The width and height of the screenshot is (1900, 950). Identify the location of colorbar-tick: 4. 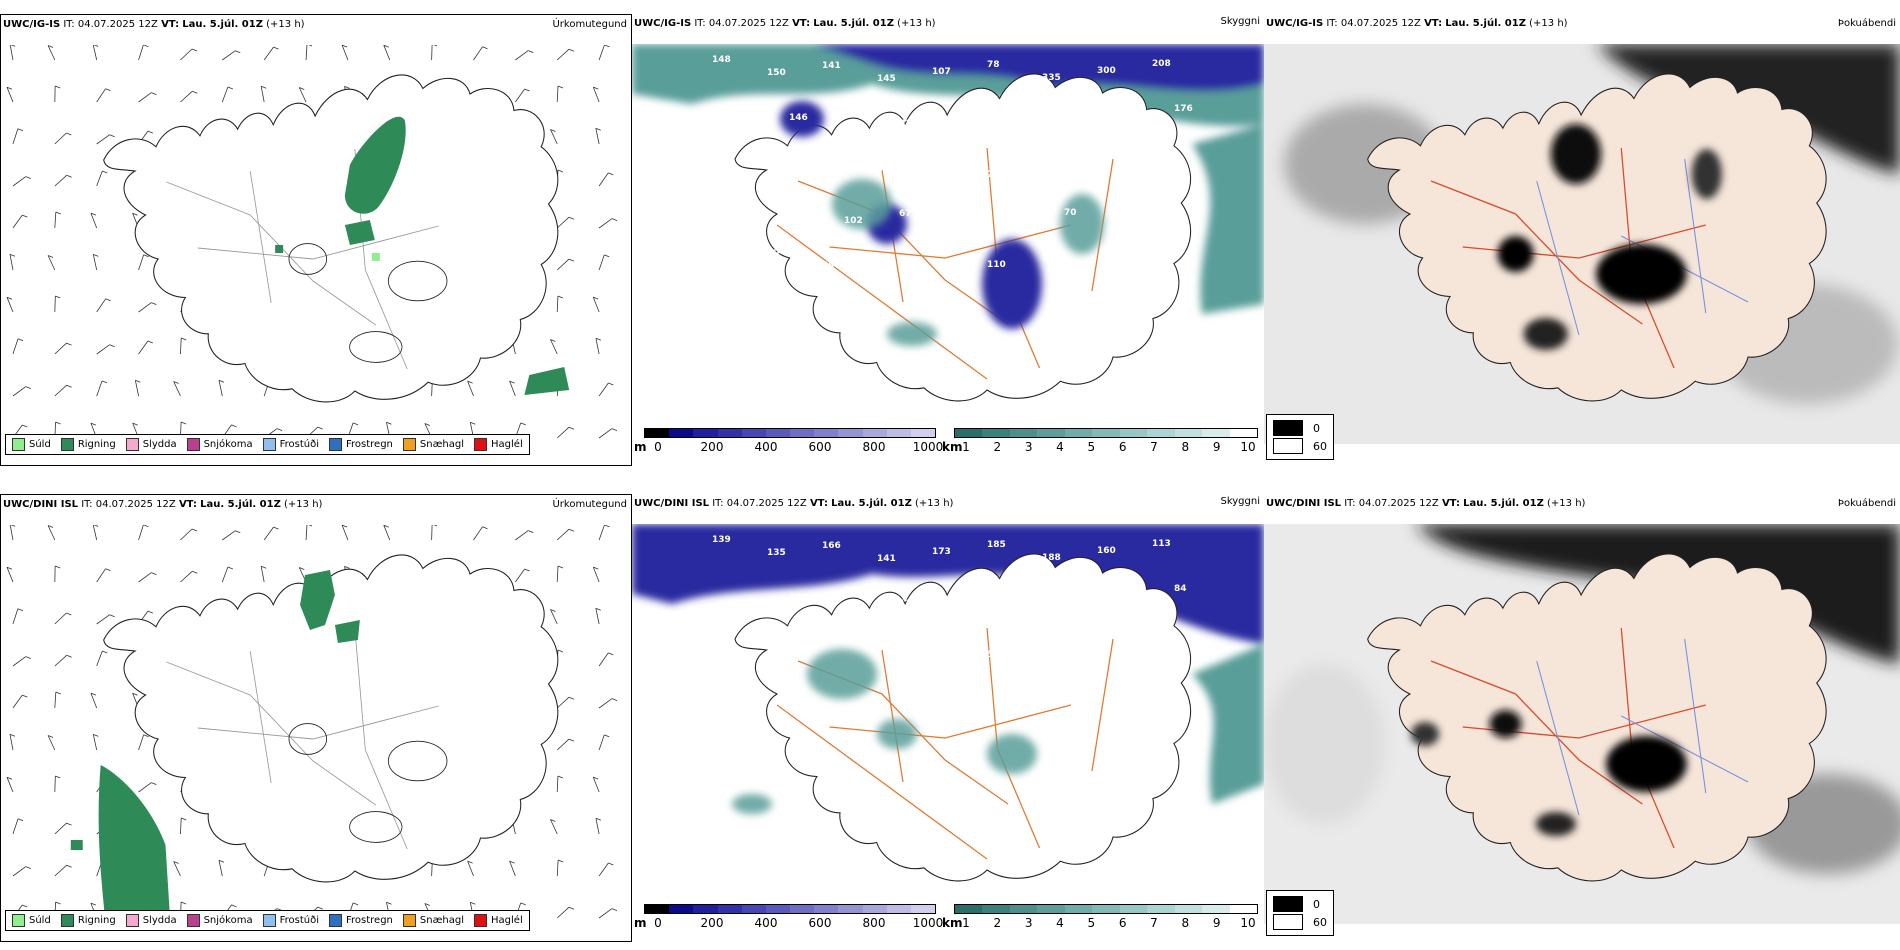
(1060, 923).